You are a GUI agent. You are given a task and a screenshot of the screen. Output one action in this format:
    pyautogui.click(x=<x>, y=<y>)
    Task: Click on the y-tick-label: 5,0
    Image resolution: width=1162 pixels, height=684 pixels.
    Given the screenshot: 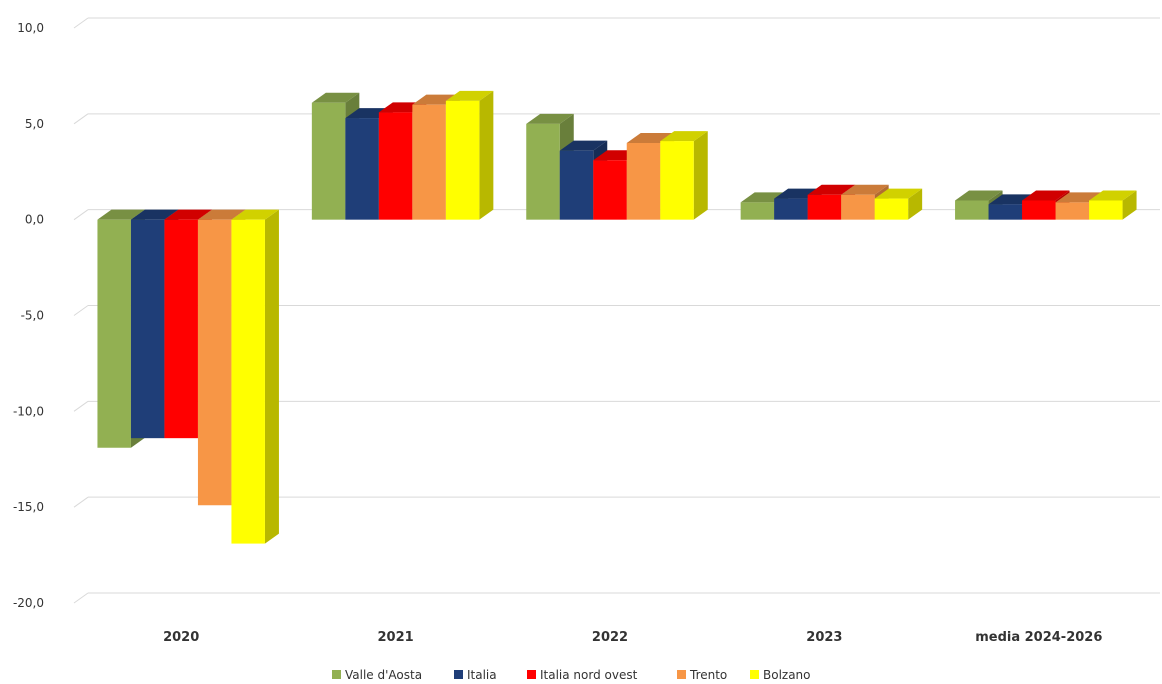 What is the action you would take?
    pyautogui.click(x=34, y=124)
    